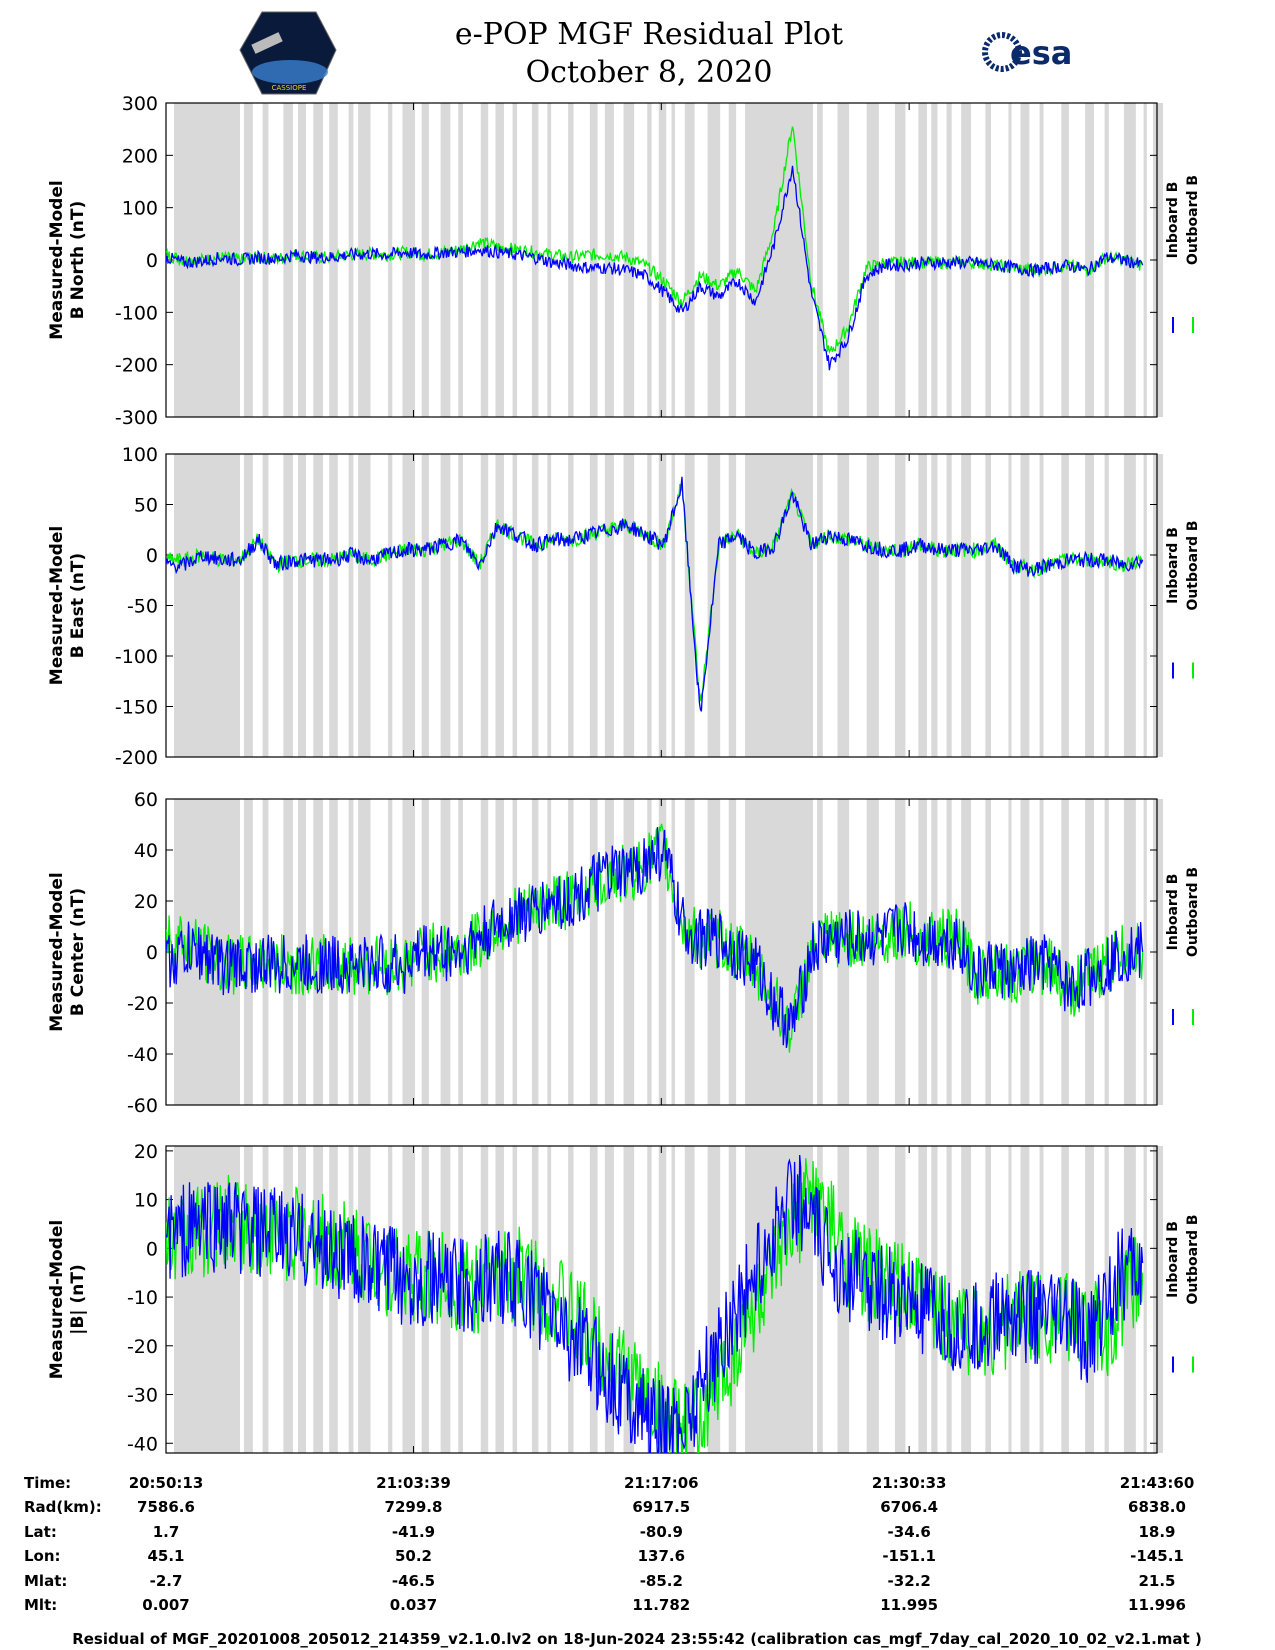 The height and width of the screenshot is (1650, 1275). Describe the element at coordinates (1156, 1581) in the screenshot. I see `info-cell: 21.5` at that location.